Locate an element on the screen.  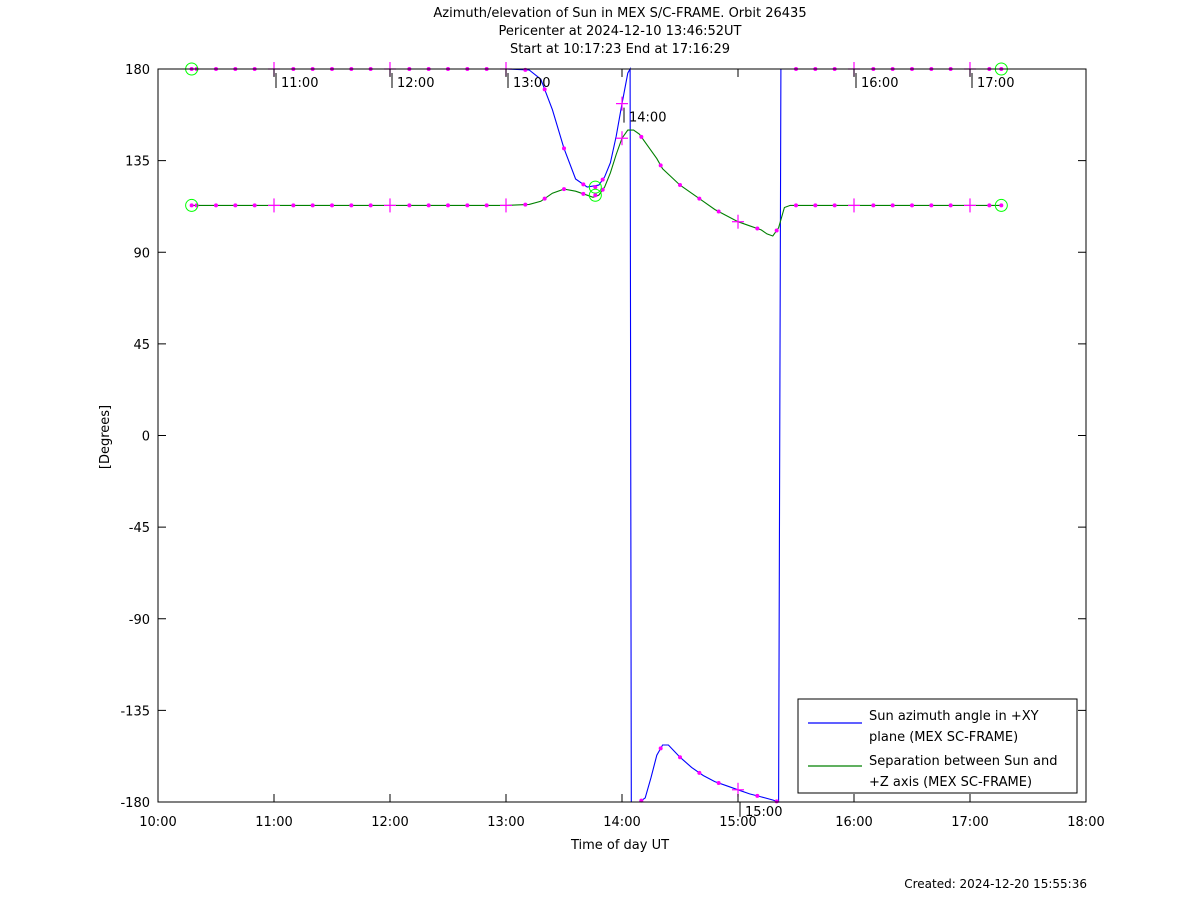
x-tick-label: 12:00 is located at coordinates (389, 822).